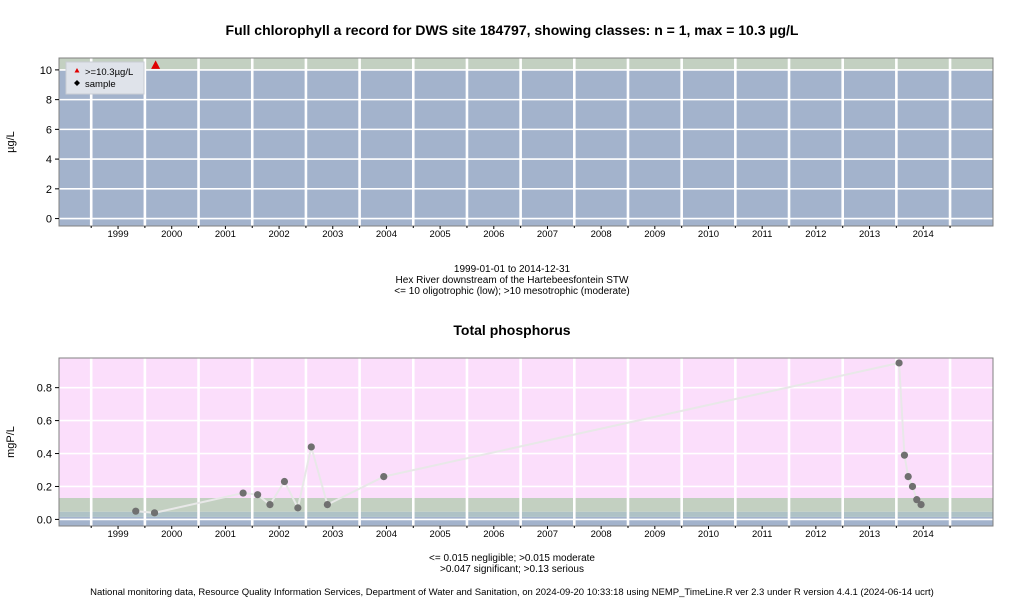  Describe the element at coordinates (46, 71) in the screenshot. I see `chl-y-tick-label: 10` at that location.